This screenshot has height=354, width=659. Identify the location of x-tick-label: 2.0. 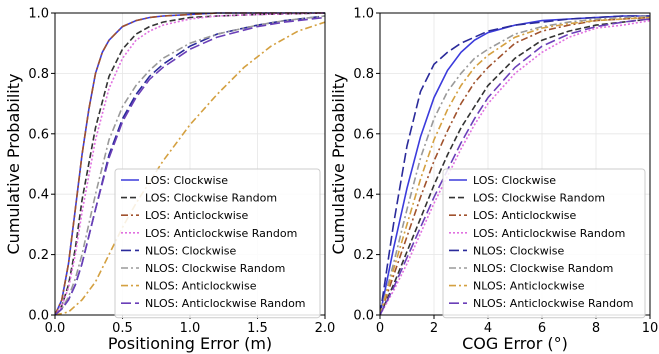
(325, 328).